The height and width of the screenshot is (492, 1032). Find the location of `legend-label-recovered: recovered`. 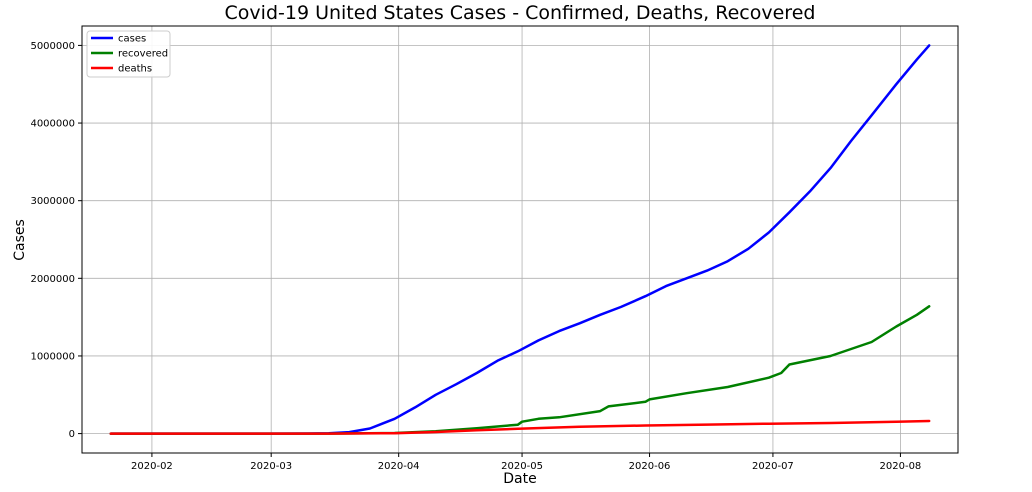

legend-label-recovered: recovered is located at coordinates (143, 54).